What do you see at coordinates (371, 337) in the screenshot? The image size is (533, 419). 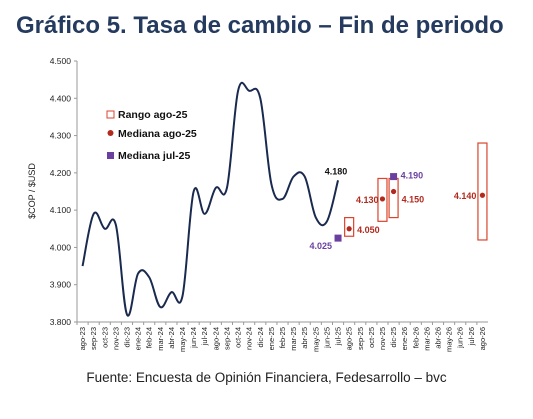 I see `x-tick-label: oct-25` at bounding box center [371, 337].